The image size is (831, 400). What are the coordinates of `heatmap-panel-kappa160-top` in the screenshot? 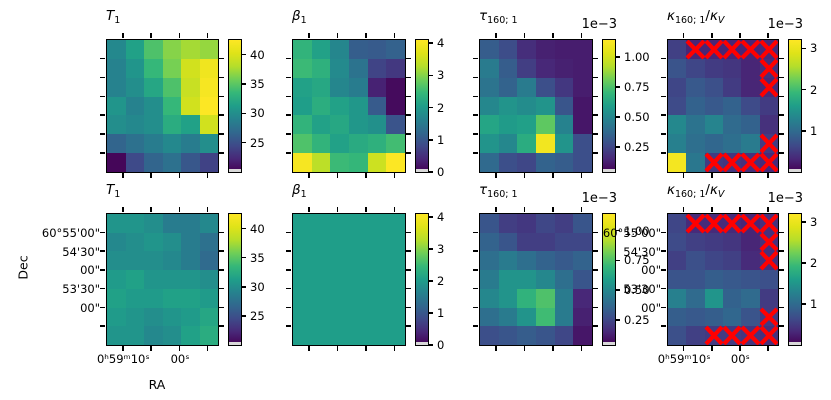 It's located at (722, 105).